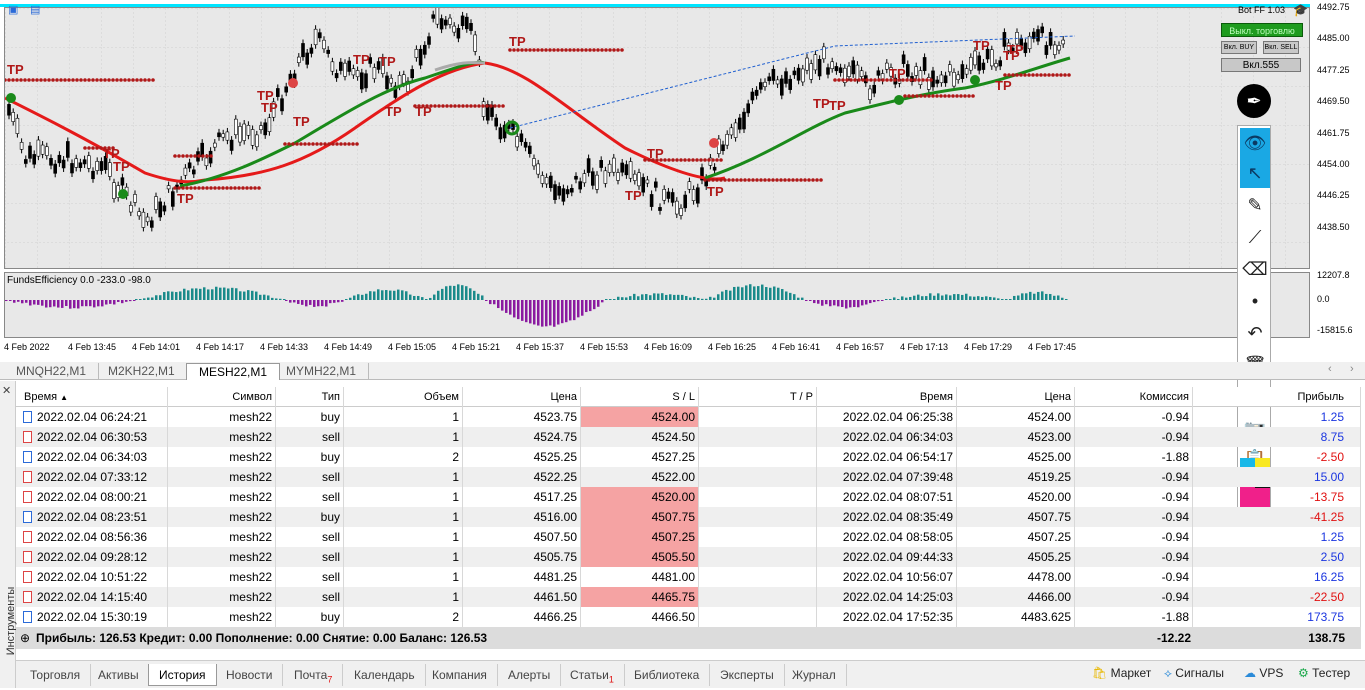 Image resolution: width=1365 pixels, height=690 pixels. What do you see at coordinates (1262, 30) in the screenshot?
I see `toggle-trading-button: Выкл. торговлю` at bounding box center [1262, 30].